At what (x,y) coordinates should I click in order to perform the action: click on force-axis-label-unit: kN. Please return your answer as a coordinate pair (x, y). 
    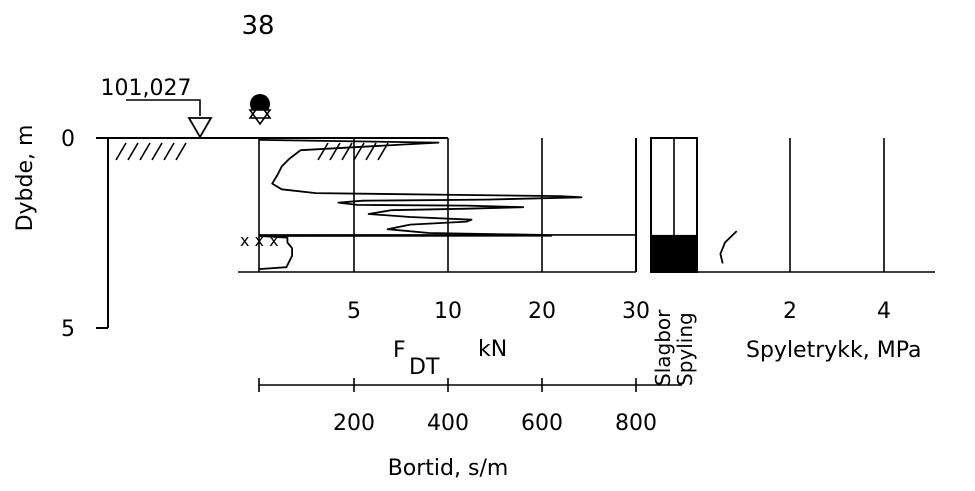
    Looking at the image, I should click on (492, 349).